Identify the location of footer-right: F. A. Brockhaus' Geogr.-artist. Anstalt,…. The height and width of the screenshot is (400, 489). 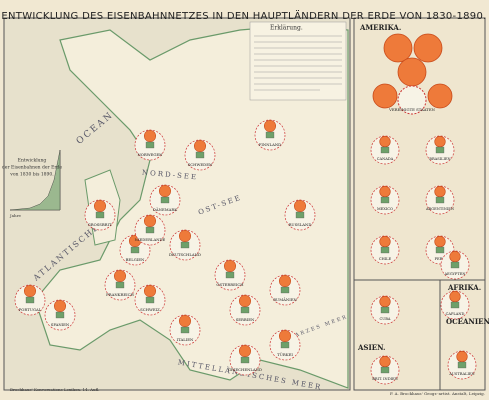
(437, 393).